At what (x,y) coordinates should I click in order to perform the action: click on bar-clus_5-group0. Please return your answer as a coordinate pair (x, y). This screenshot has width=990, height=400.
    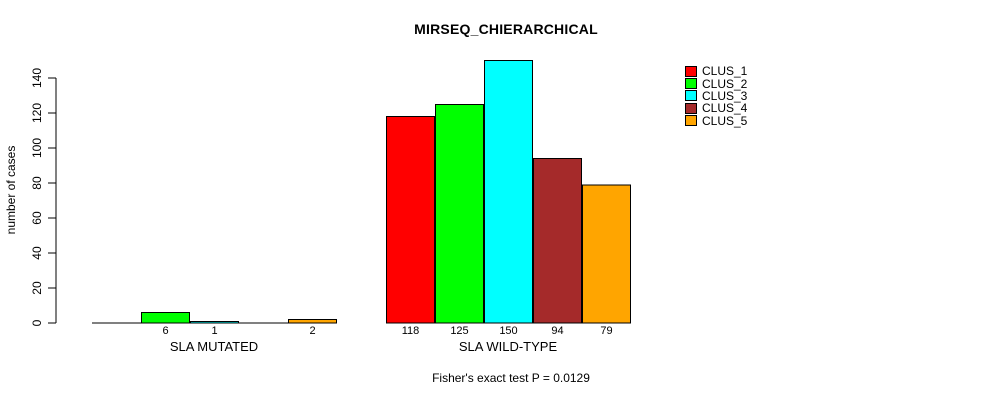
    Looking at the image, I should click on (312, 321).